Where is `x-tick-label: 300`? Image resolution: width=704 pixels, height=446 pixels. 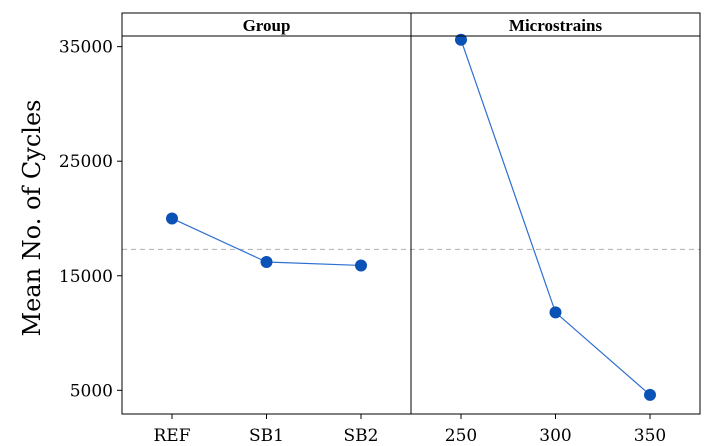
x-tick-label: 300 is located at coordinates (555, 436).